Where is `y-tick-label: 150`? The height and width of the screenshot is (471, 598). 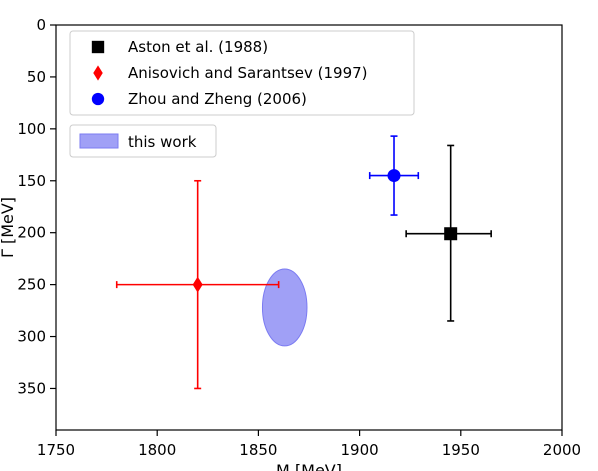
y-tick-label: 150 is located at coordinates (31, 181).